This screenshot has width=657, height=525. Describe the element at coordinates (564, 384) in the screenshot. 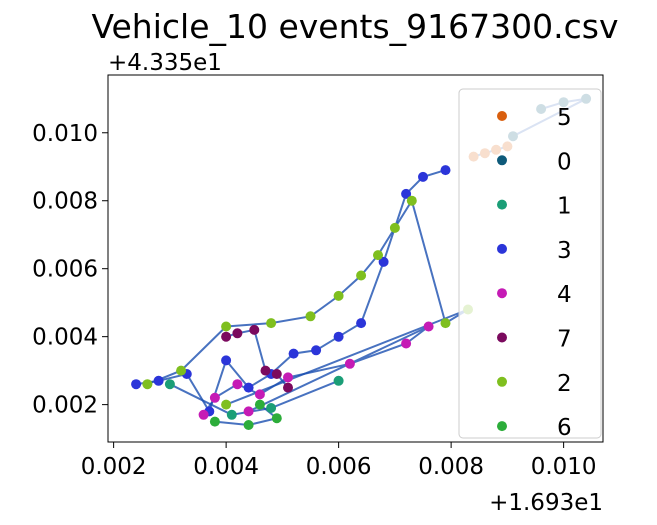

I see `legend-entry-label: 2` at that location.